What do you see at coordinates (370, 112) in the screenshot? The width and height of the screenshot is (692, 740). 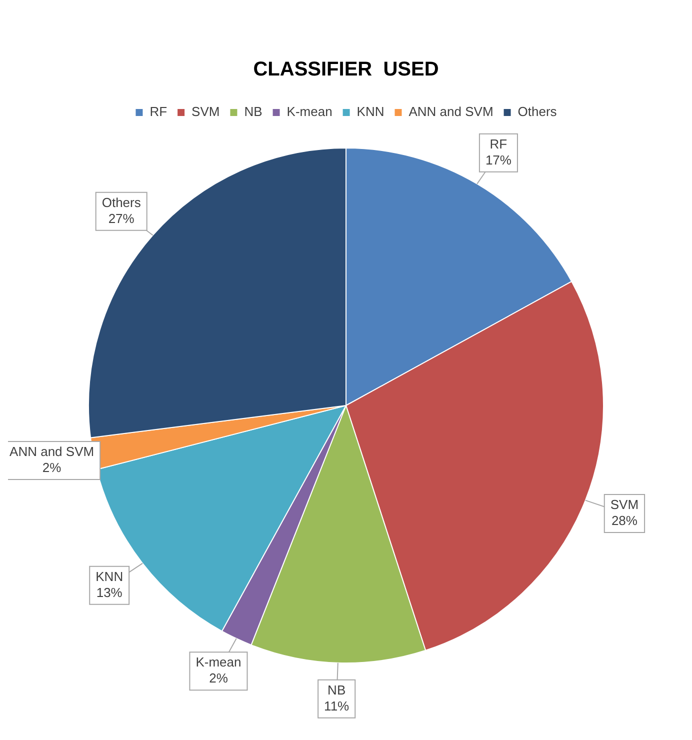 I see `legend-label: KNN` at bounding box center [370, 112].